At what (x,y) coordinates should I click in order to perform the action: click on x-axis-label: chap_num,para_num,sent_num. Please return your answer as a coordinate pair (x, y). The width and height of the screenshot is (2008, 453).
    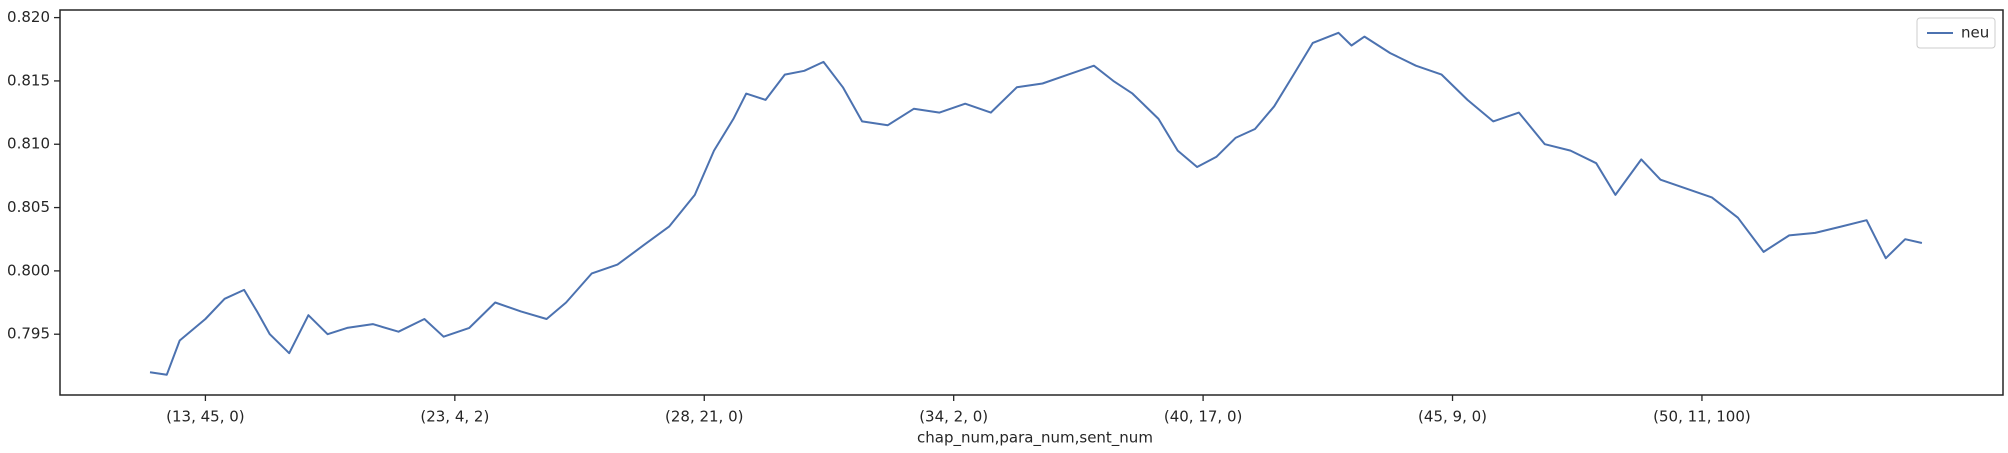
    Looking at the image, I should click on (1035, 438).